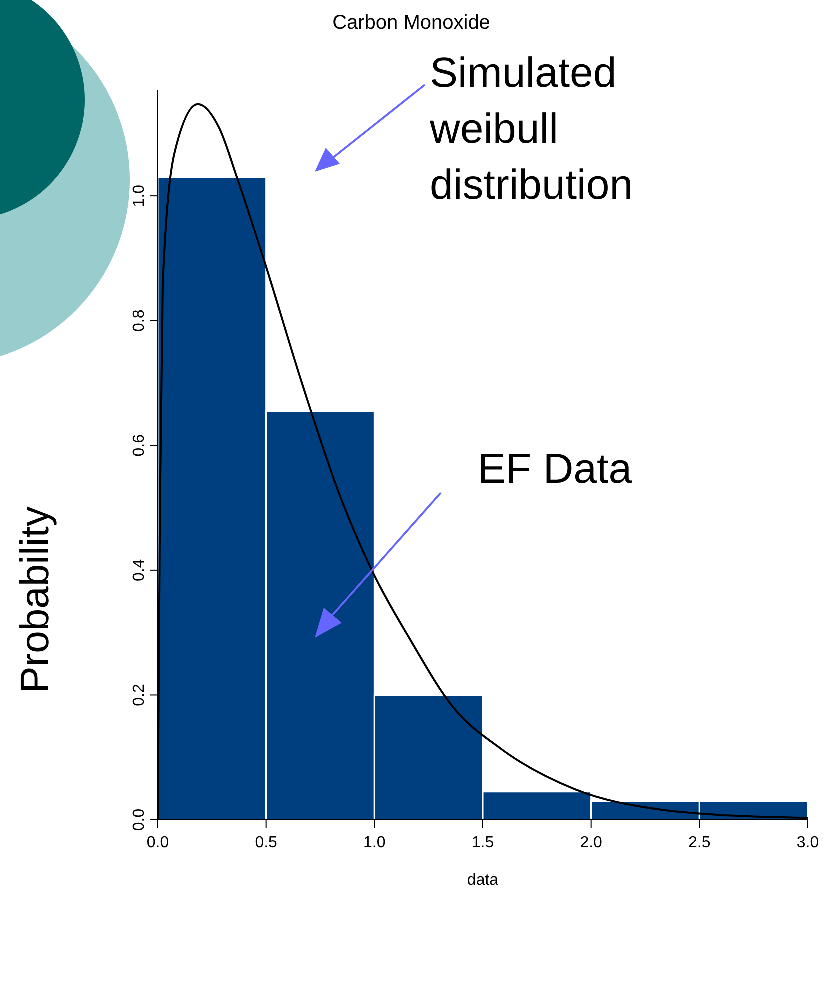 The width and height of the screenshot is (823, 1000). What do you see at coordinates (808, 843) in the screenshot?
I see `x-tick-label: 3.0` at bounding box center [808, 843].